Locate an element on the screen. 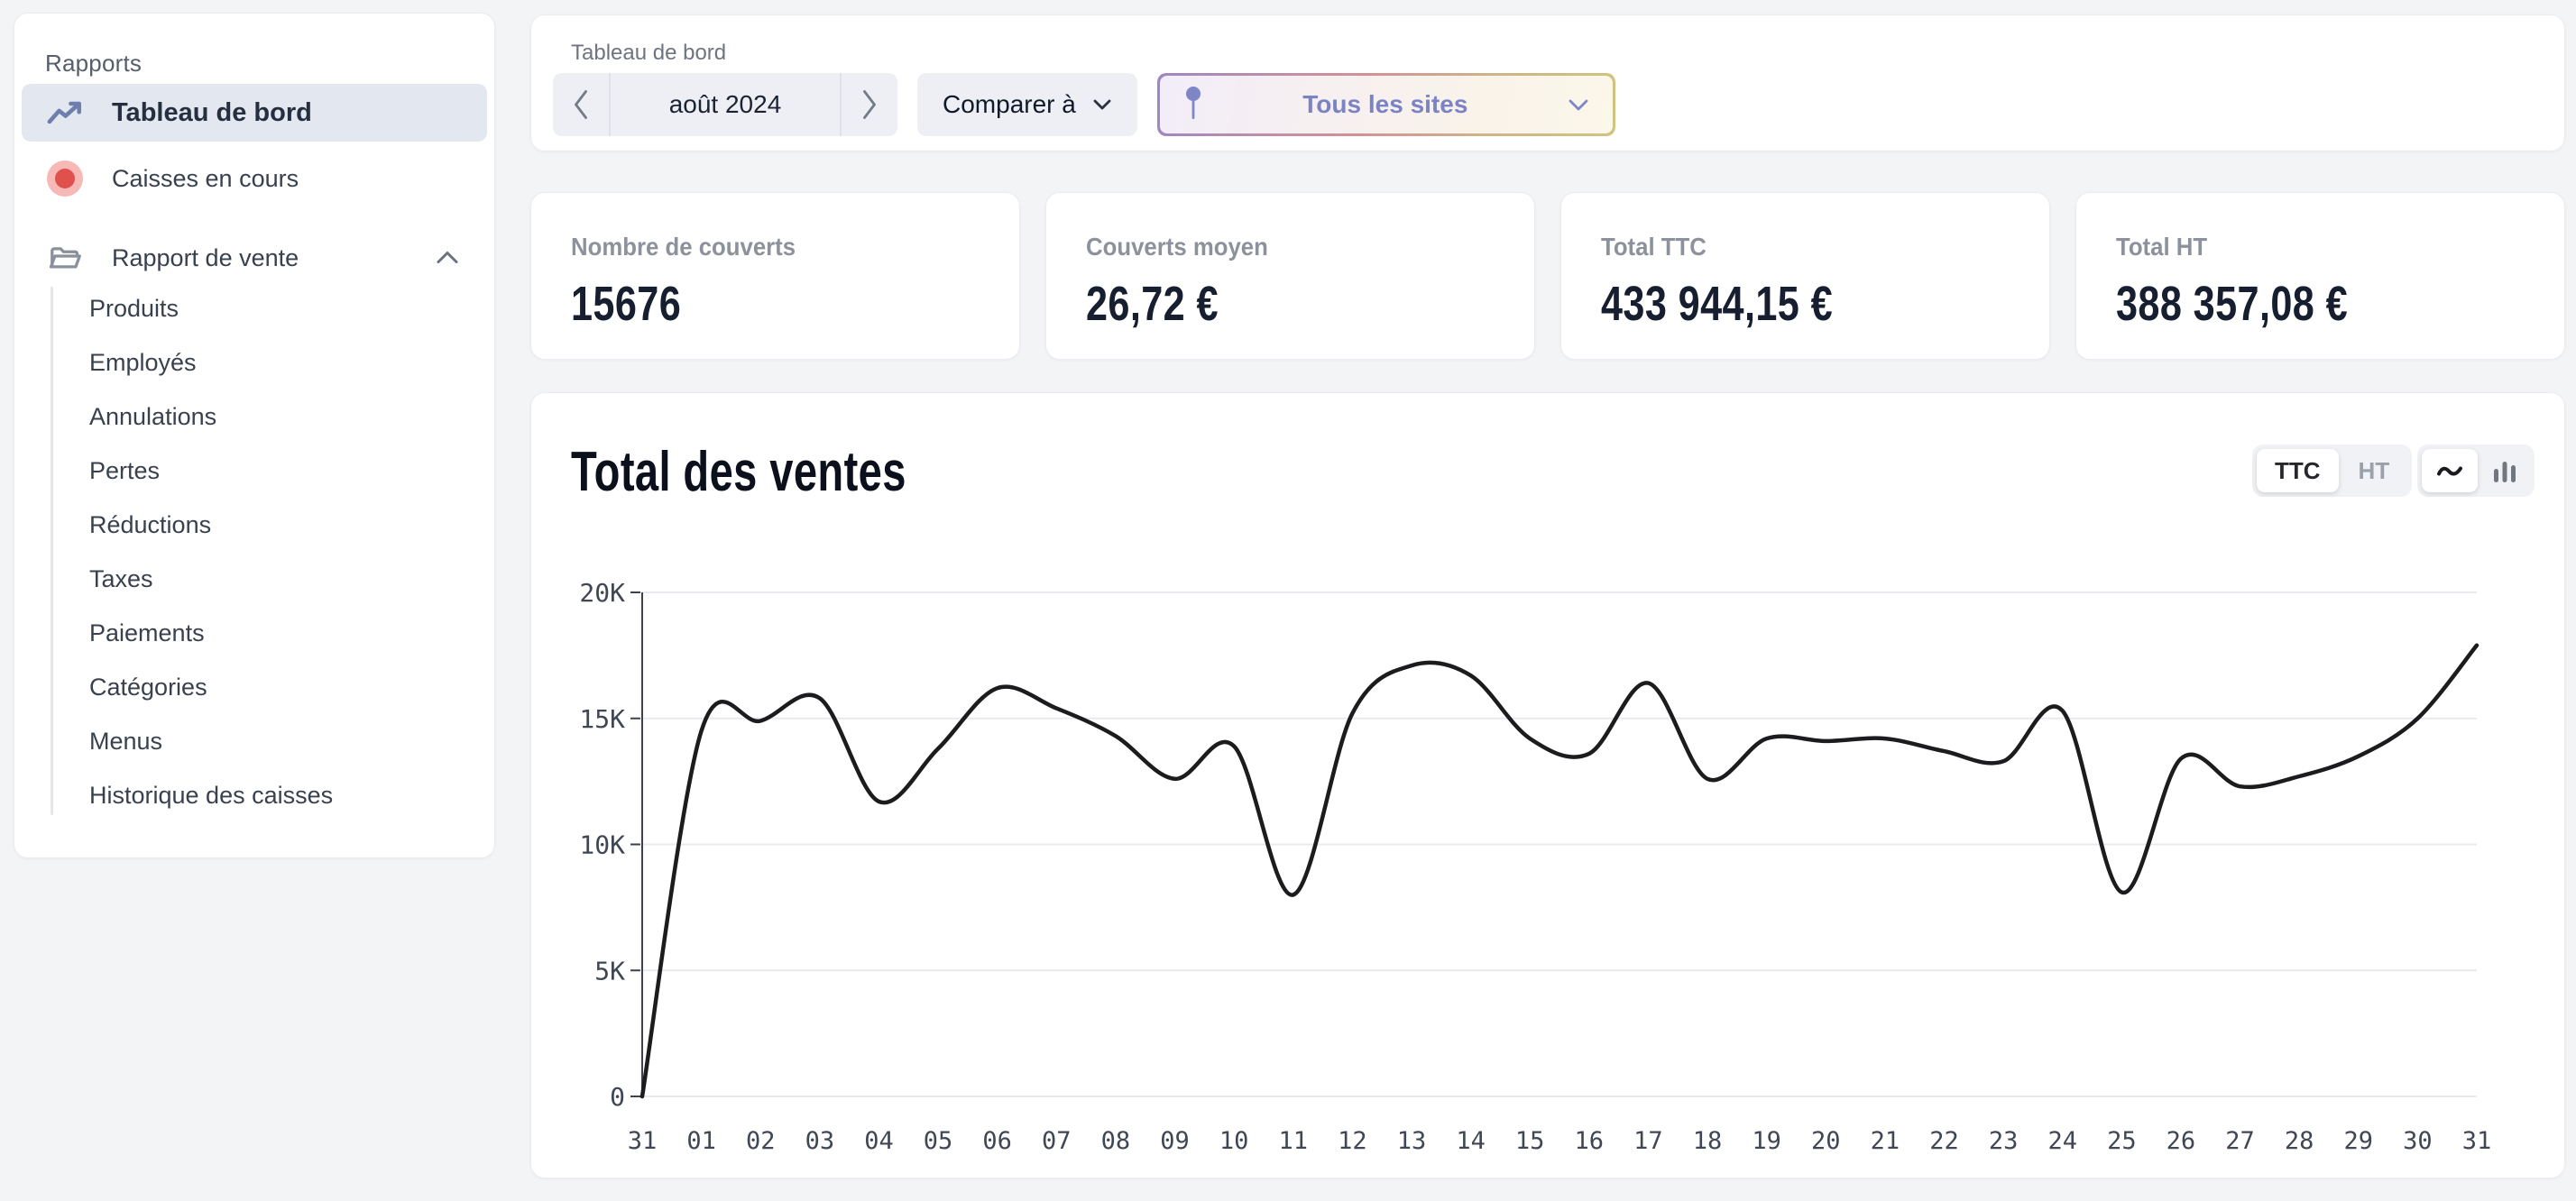 This screenshot has width=2576, height=1201. svg-text: 09 is located at coordinates (1175, 1141).